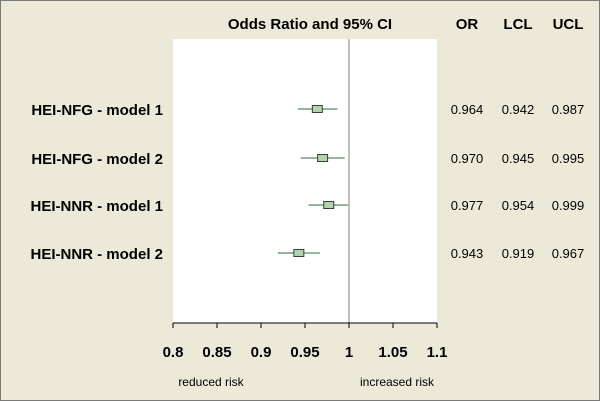 The width and height of the screenshot is (600, 401). I want to click on x-tick-label: 0.85, so click(216, 352).